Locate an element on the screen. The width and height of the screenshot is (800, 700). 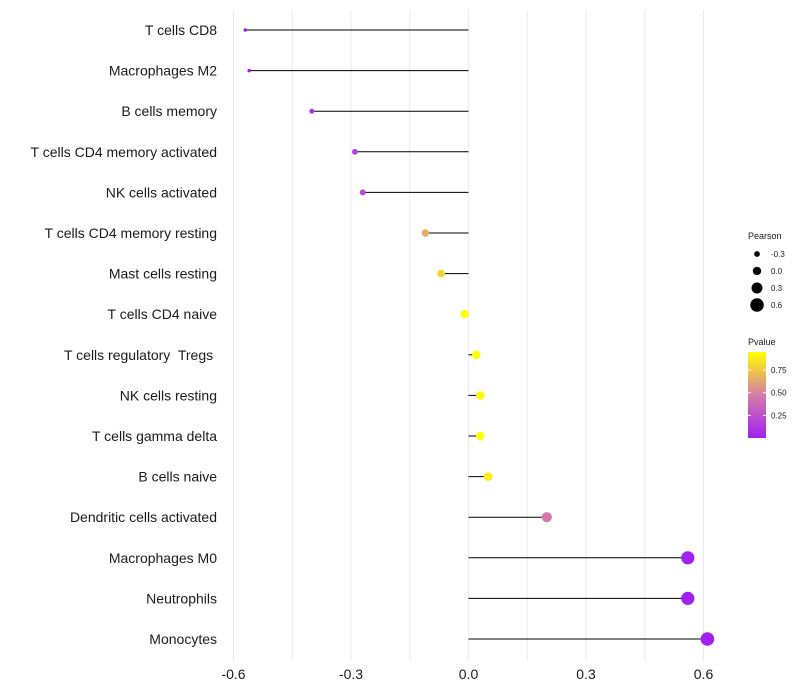
y-category-label: Macrophages M0 is located at coordinates (163, 558).